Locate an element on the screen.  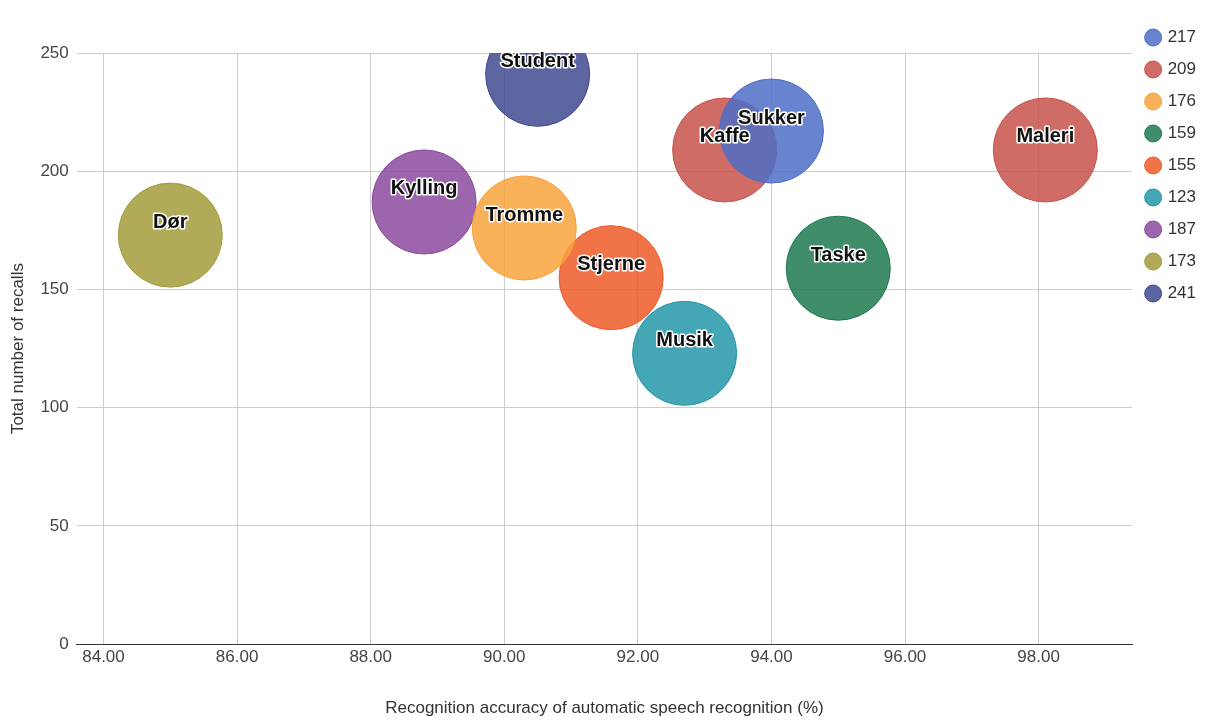
annotation: Musik is located at coordinates (685, 338).